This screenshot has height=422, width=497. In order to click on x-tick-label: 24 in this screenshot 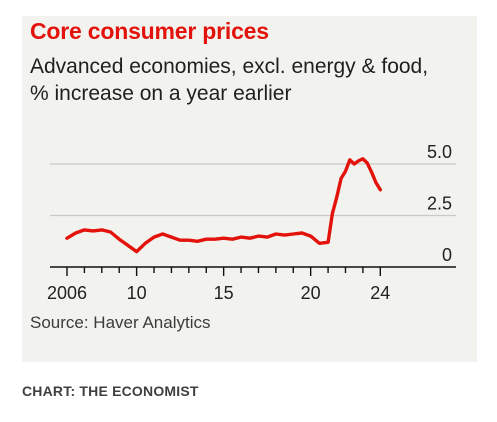, I will do `click(380, 293)`.